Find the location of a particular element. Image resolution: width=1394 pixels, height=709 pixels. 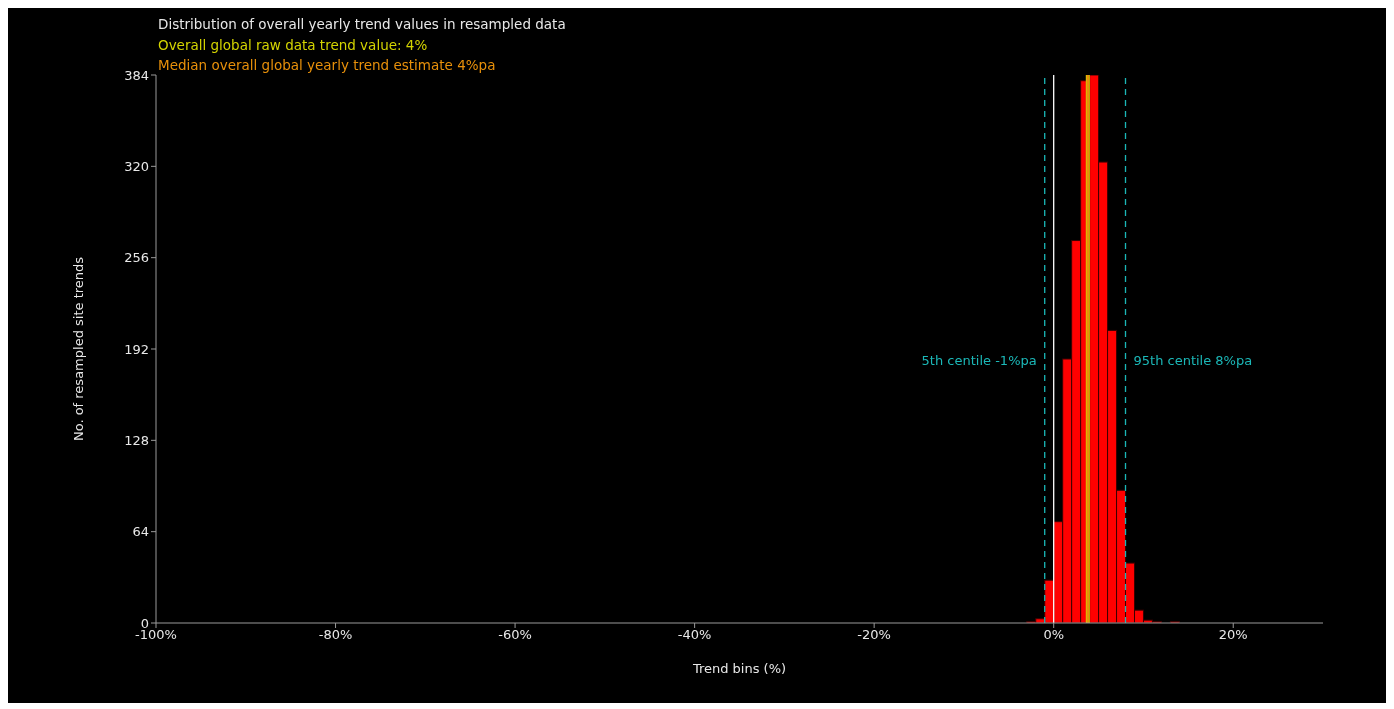

x-axis-title: Trend bins (%) is located at coordinates (739, 668).